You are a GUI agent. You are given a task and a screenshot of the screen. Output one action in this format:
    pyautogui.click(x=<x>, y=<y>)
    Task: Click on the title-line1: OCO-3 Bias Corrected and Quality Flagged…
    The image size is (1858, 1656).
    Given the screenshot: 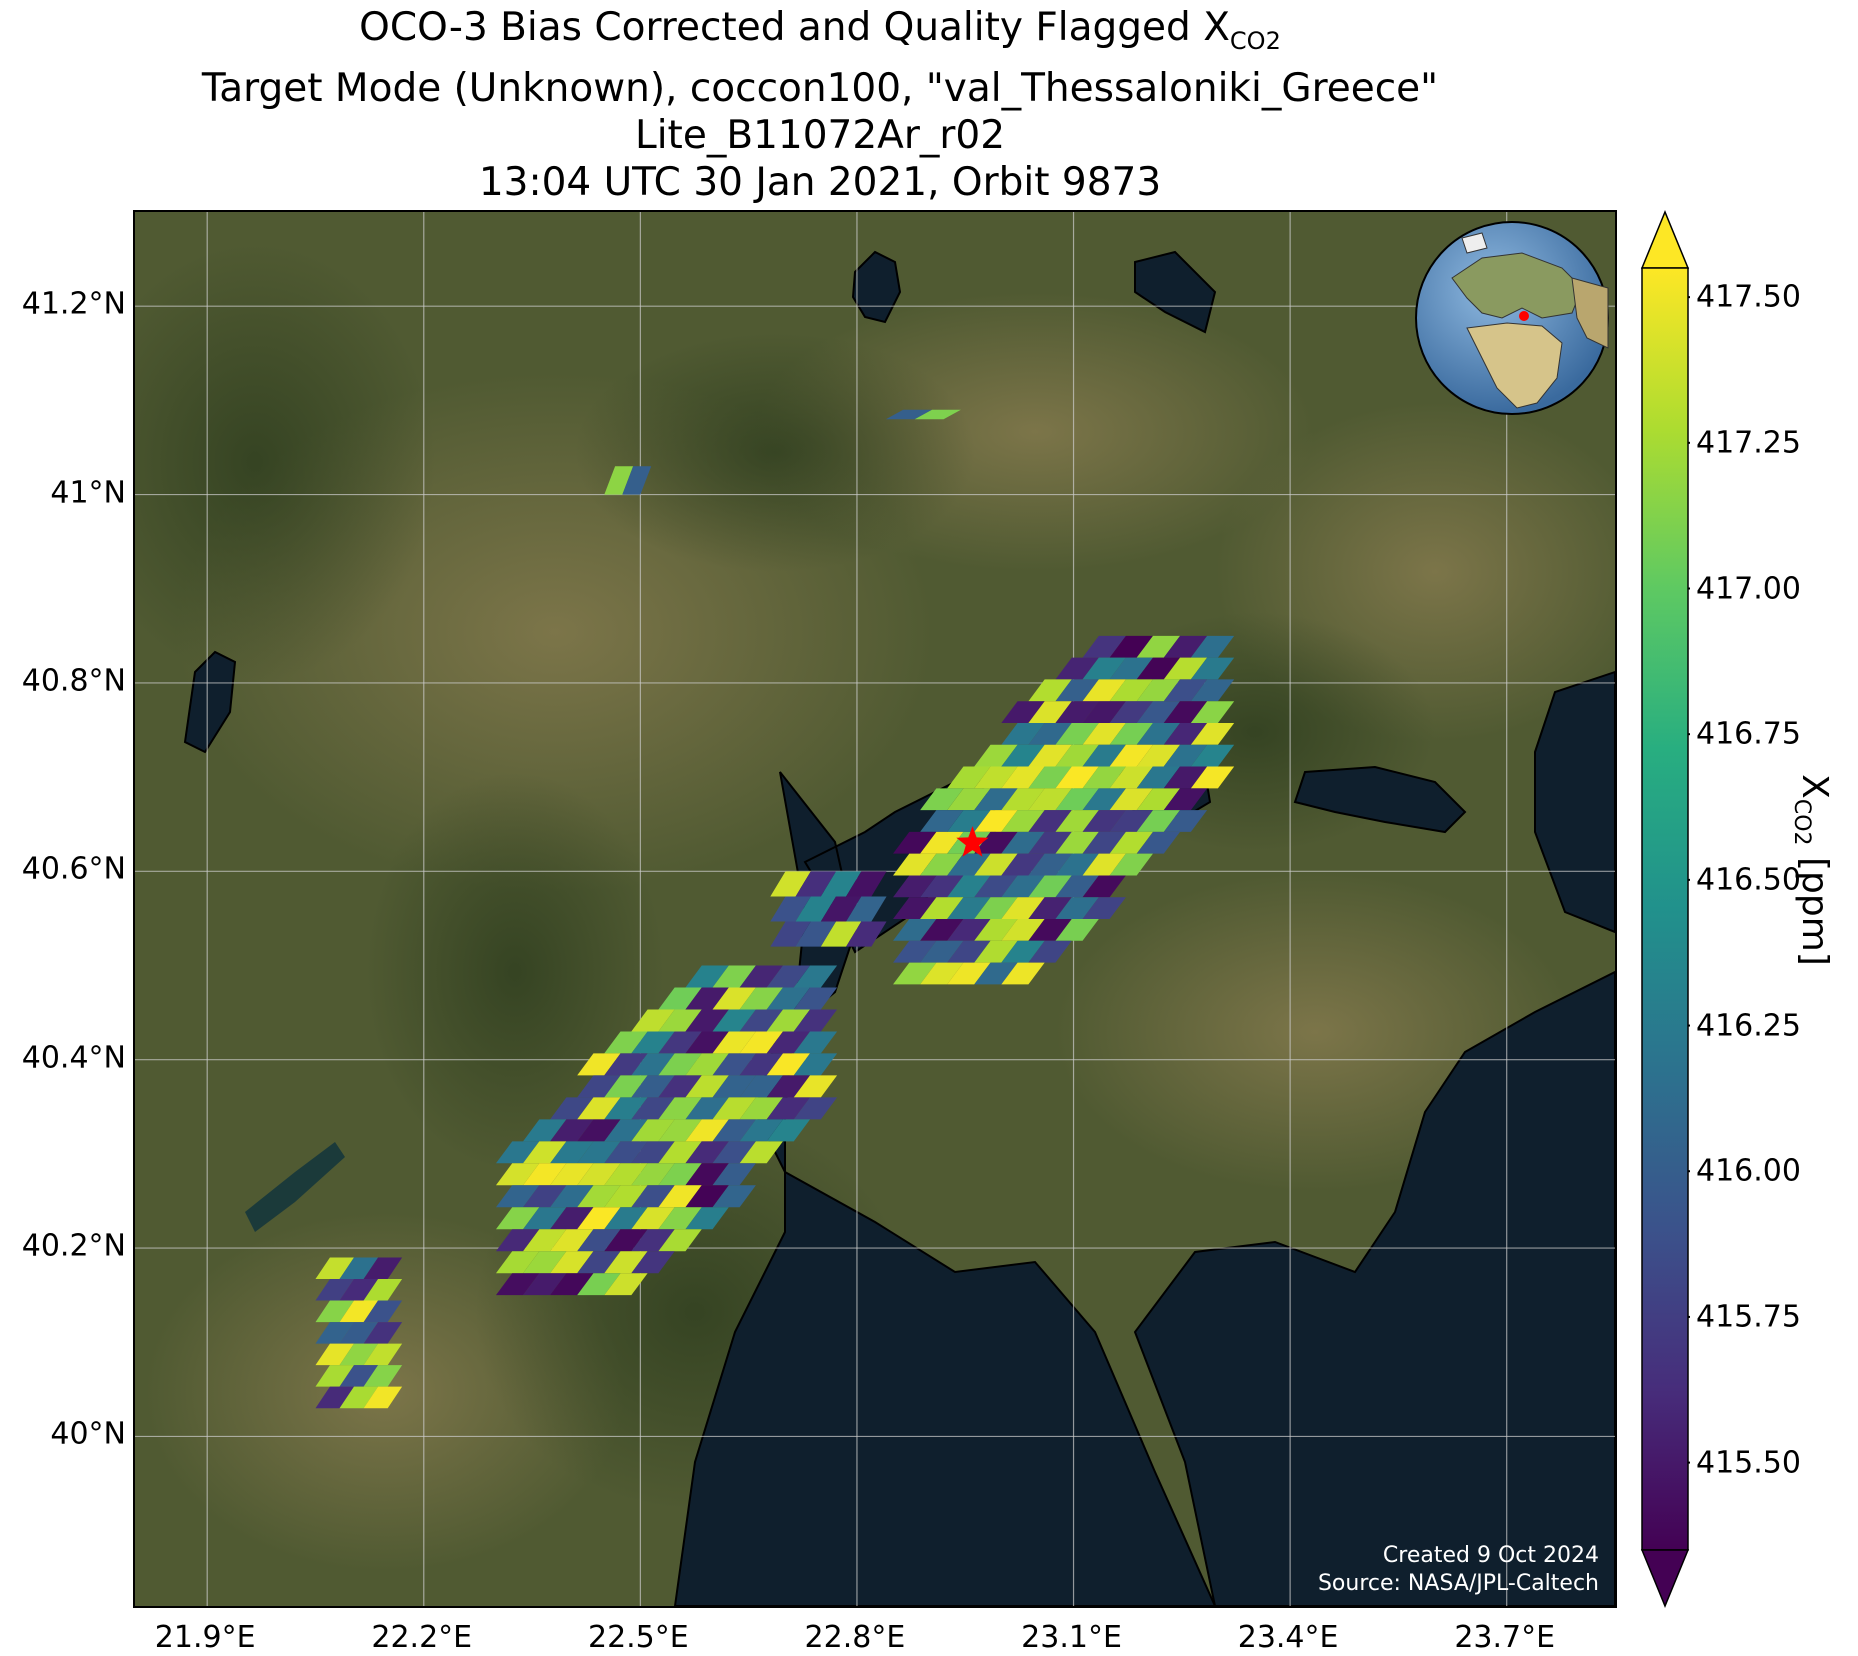 What is the action you would take?
    pyautogui.click(x=794, y=27)
    